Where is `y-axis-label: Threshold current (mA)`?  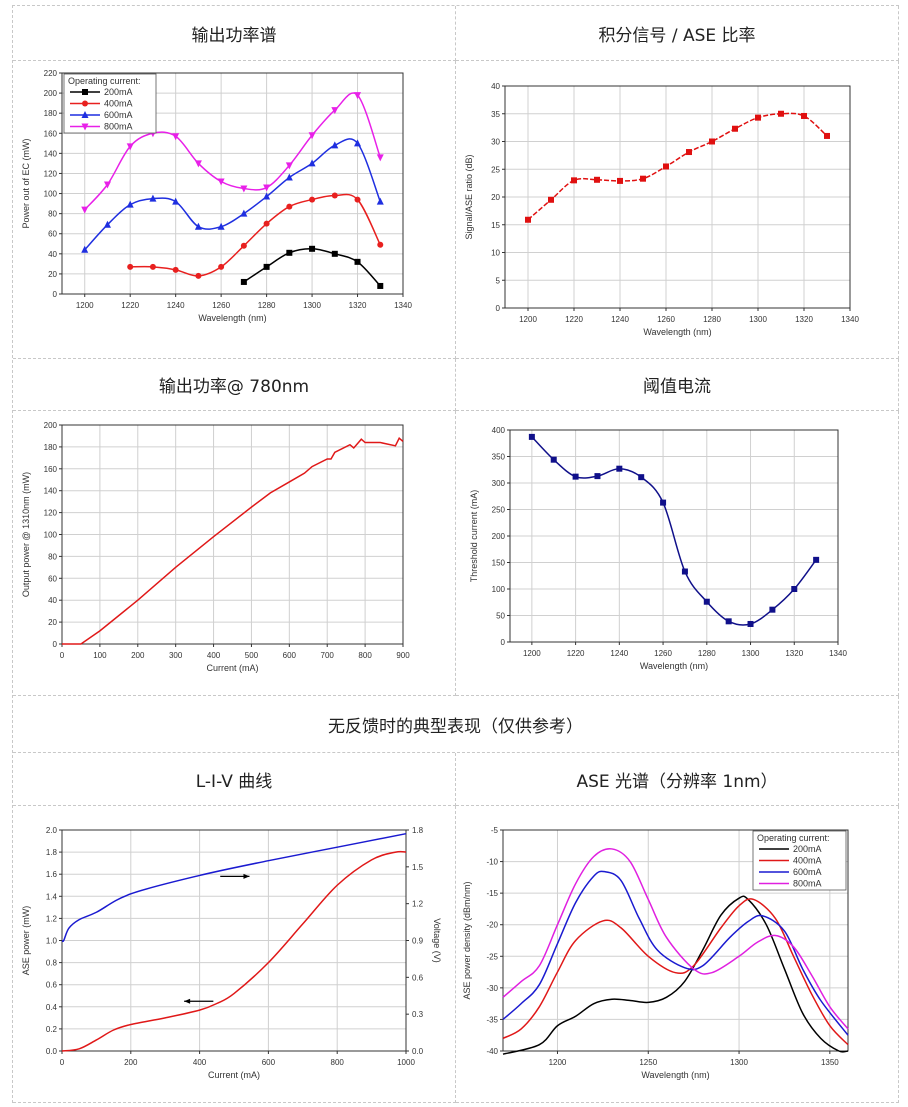
y-axis-label: Threshold current (mA) is located at coordinates (474, 536).